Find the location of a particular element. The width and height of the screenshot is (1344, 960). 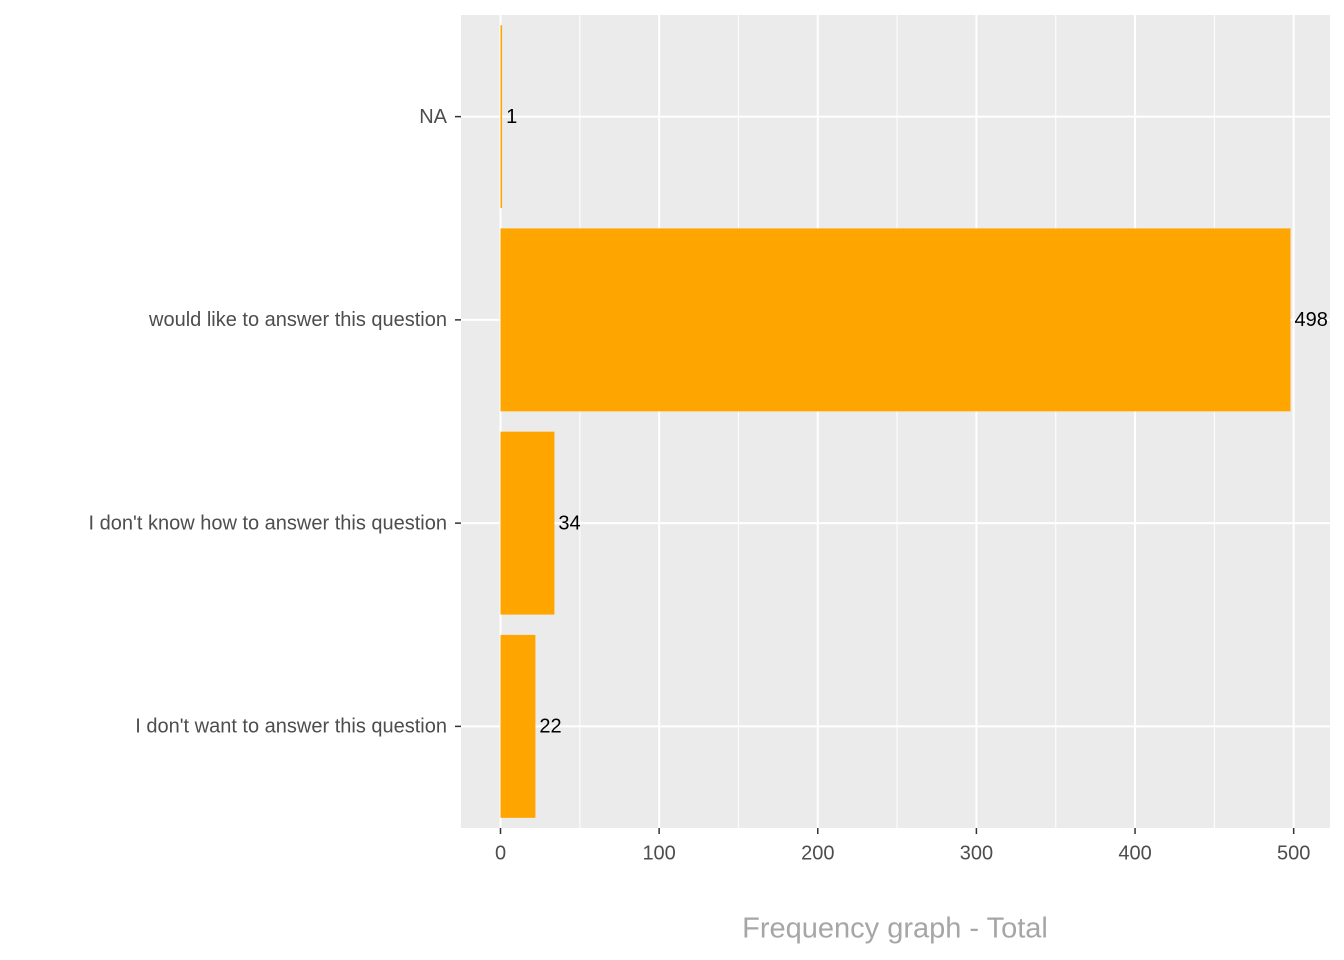

y-tick-label: would like to answer this question is located at coordinates (297, 320).